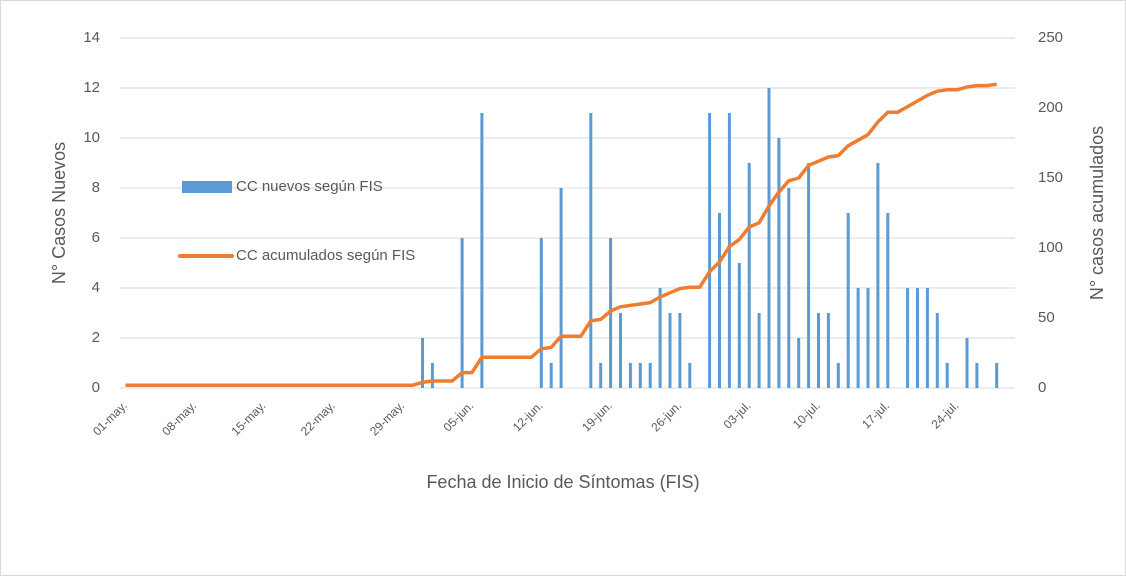  I want to click on y2-tick-label: 250, so click(1050, 37).